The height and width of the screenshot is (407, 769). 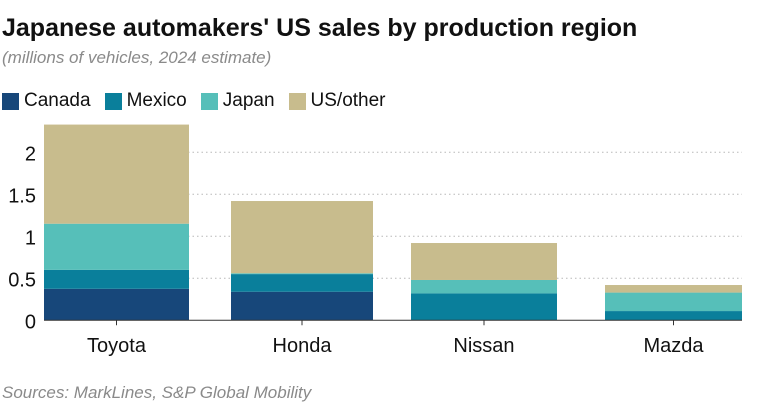 I want to click on y-tick-label: 2, so click(x=30, y=154).